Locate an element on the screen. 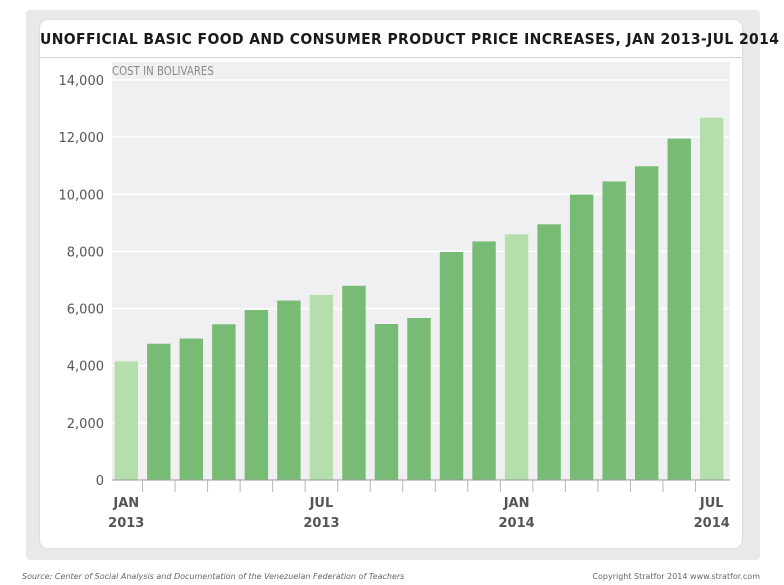 The width and height of the screenshot is (784, 585). y-tick-label: 12,000 is located at coordinates (82, 138).